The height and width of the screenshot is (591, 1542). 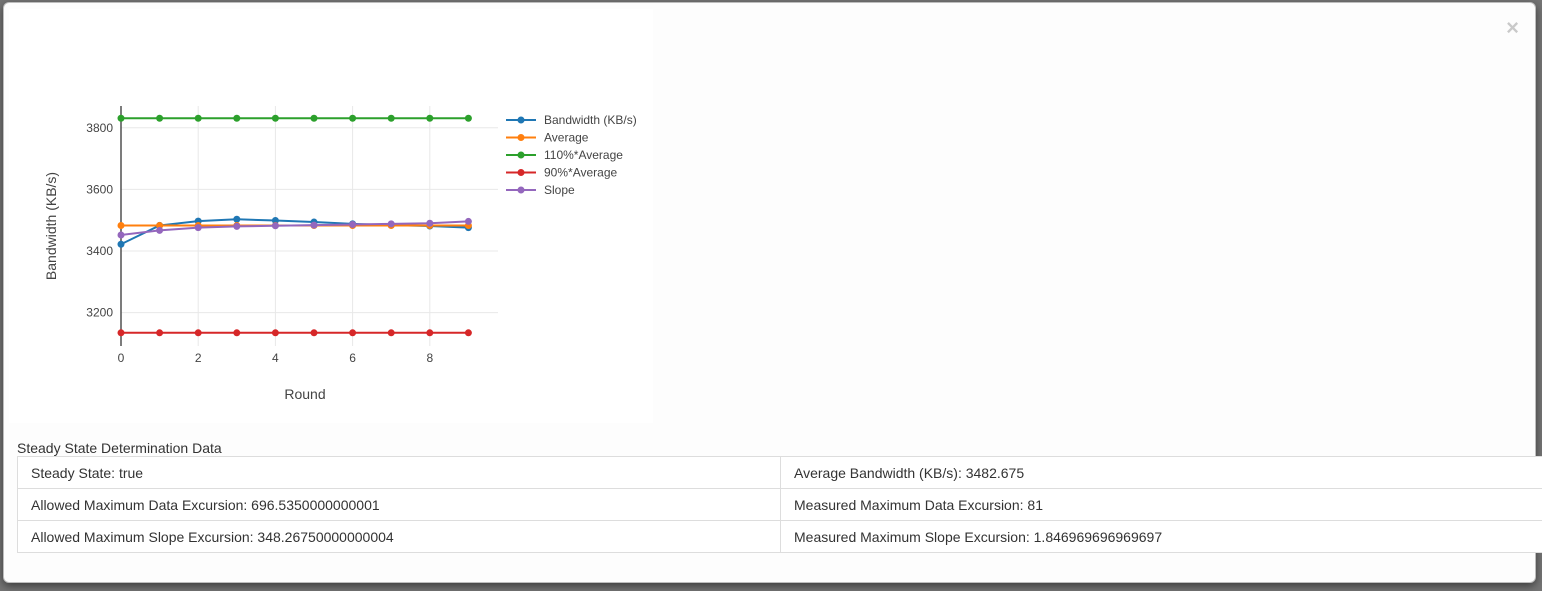 What do you see at coordinates (275, 358) in the screenshot?
I see `x-tick-label: 4` at bounding box center [275, 358].